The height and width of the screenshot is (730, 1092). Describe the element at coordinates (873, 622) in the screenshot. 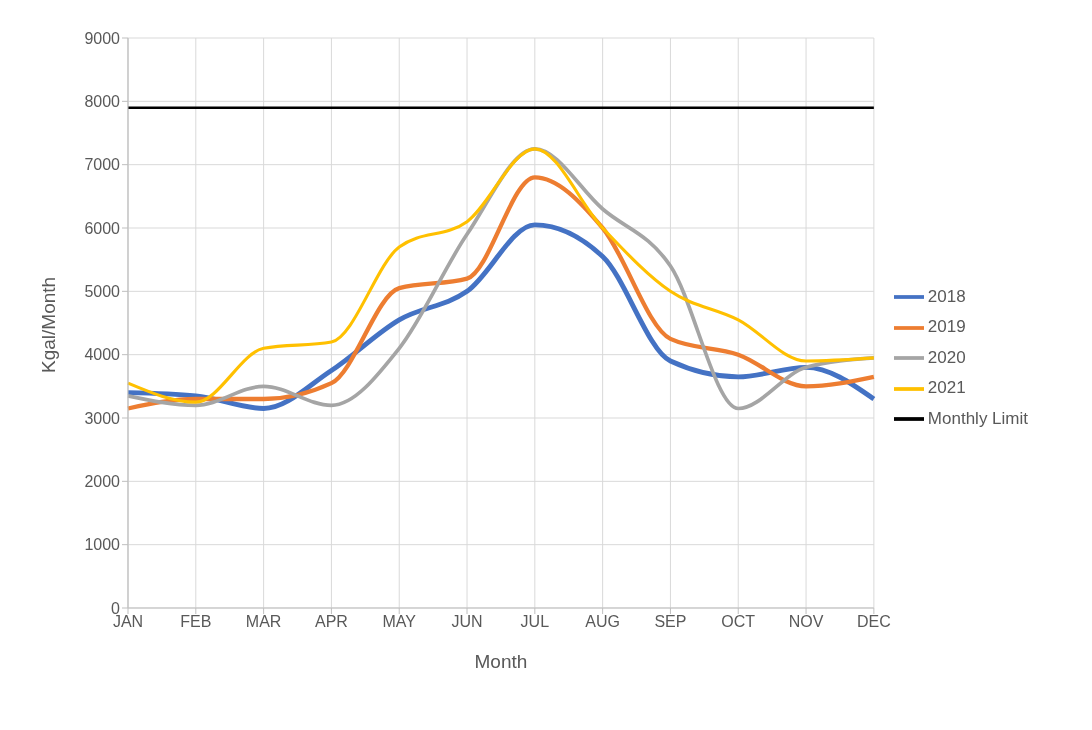

I see `x-tick-label: DEC` at that location.